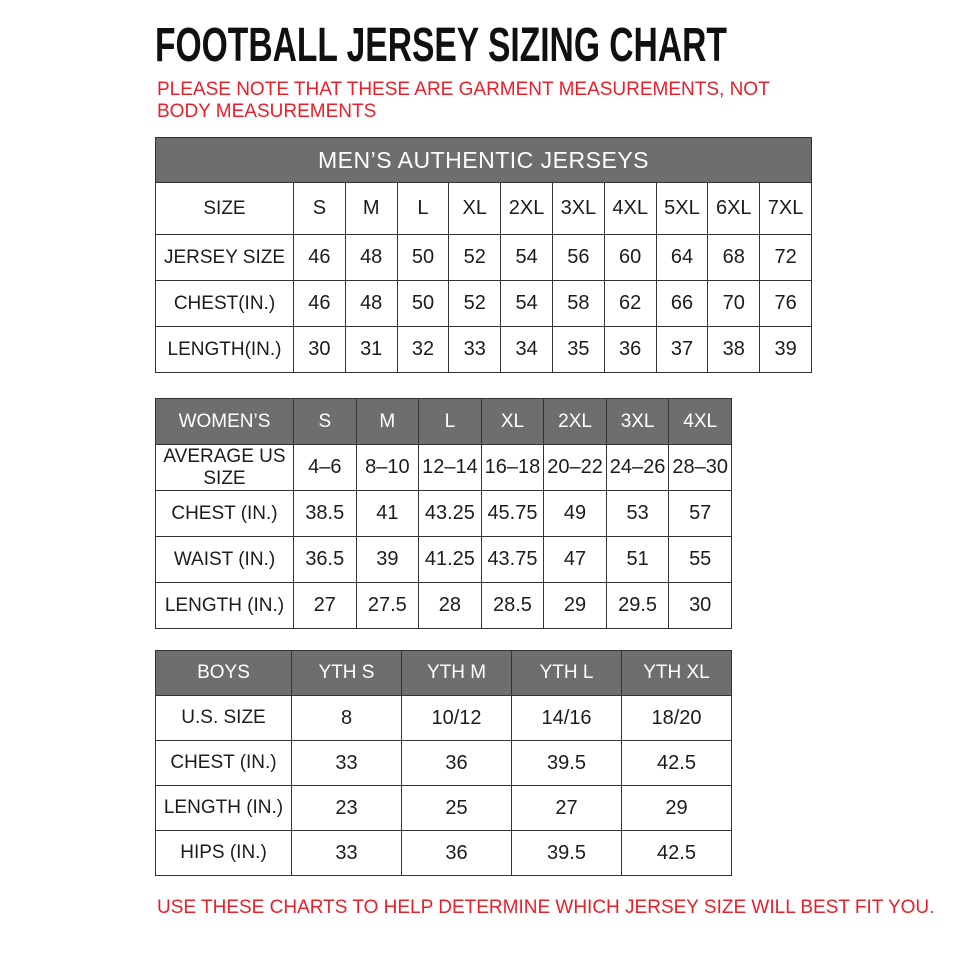 Image resolution: width=960 pixels, height=960 pixels. Describe the element at coordinates (700, 605) in the screenshot. I see `womens-cell: 30` at that location.